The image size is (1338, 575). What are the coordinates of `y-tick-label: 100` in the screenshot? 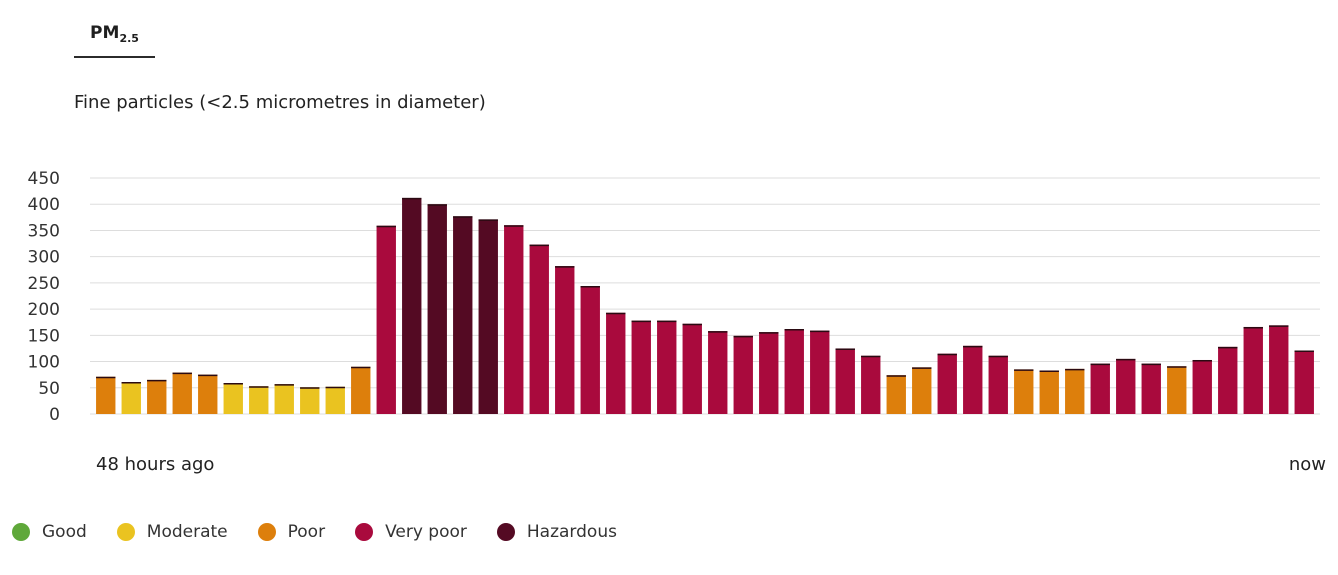 It's located at (44, 363).